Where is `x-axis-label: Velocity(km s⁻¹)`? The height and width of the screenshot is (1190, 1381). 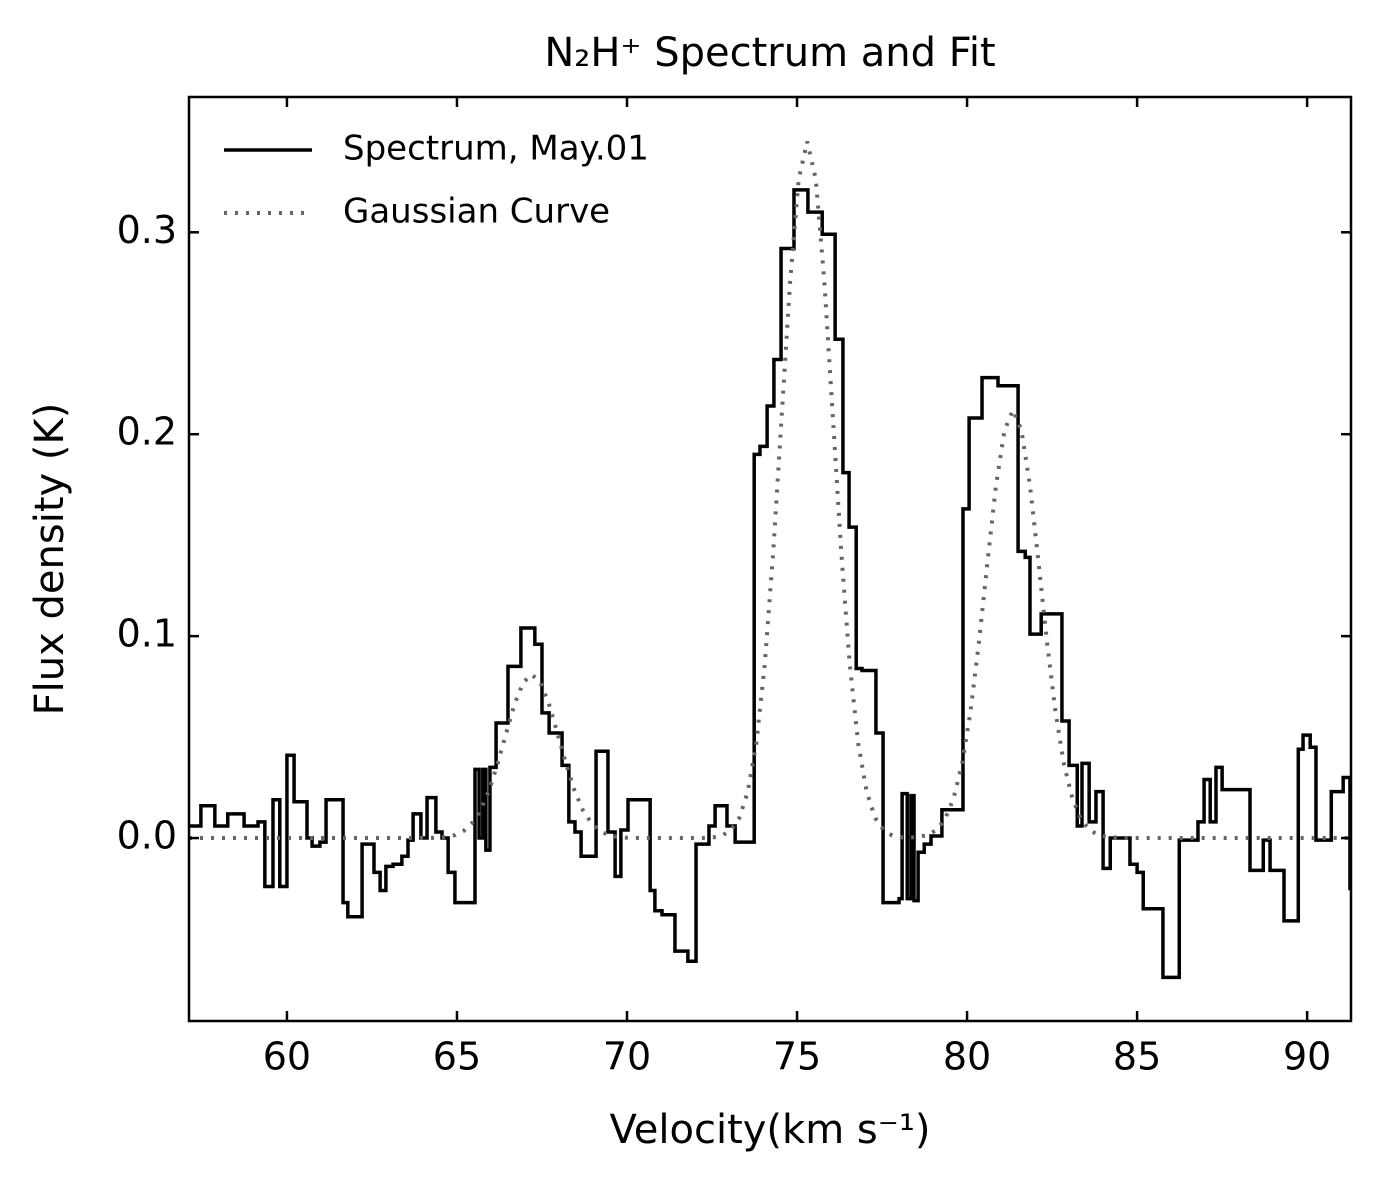
x-axis-label: Velocity(km s⁻¹) is located at coordinates (770, 1130).